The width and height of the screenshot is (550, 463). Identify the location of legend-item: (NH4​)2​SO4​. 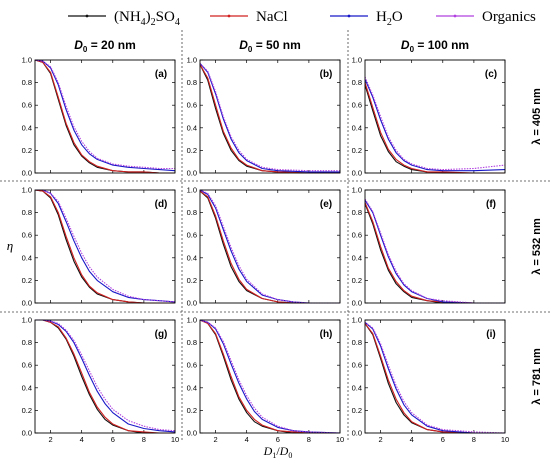
(124, 18).